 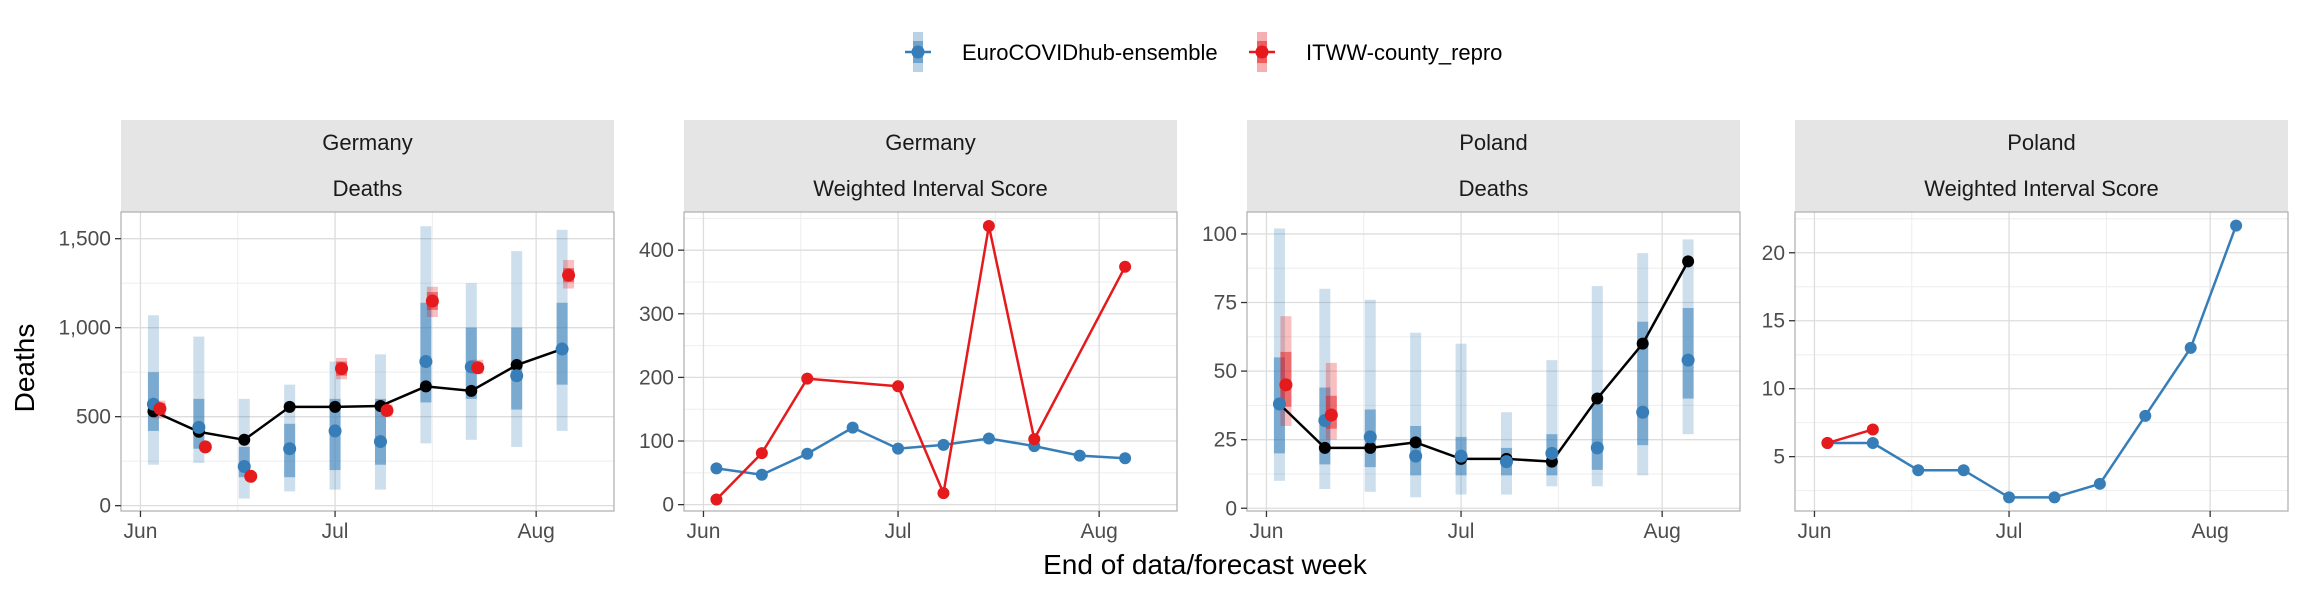 What do you see at coordinates (656, 314) in the screenshot?
I see `y-tick-label: 300` at bounding box center [656, 314].